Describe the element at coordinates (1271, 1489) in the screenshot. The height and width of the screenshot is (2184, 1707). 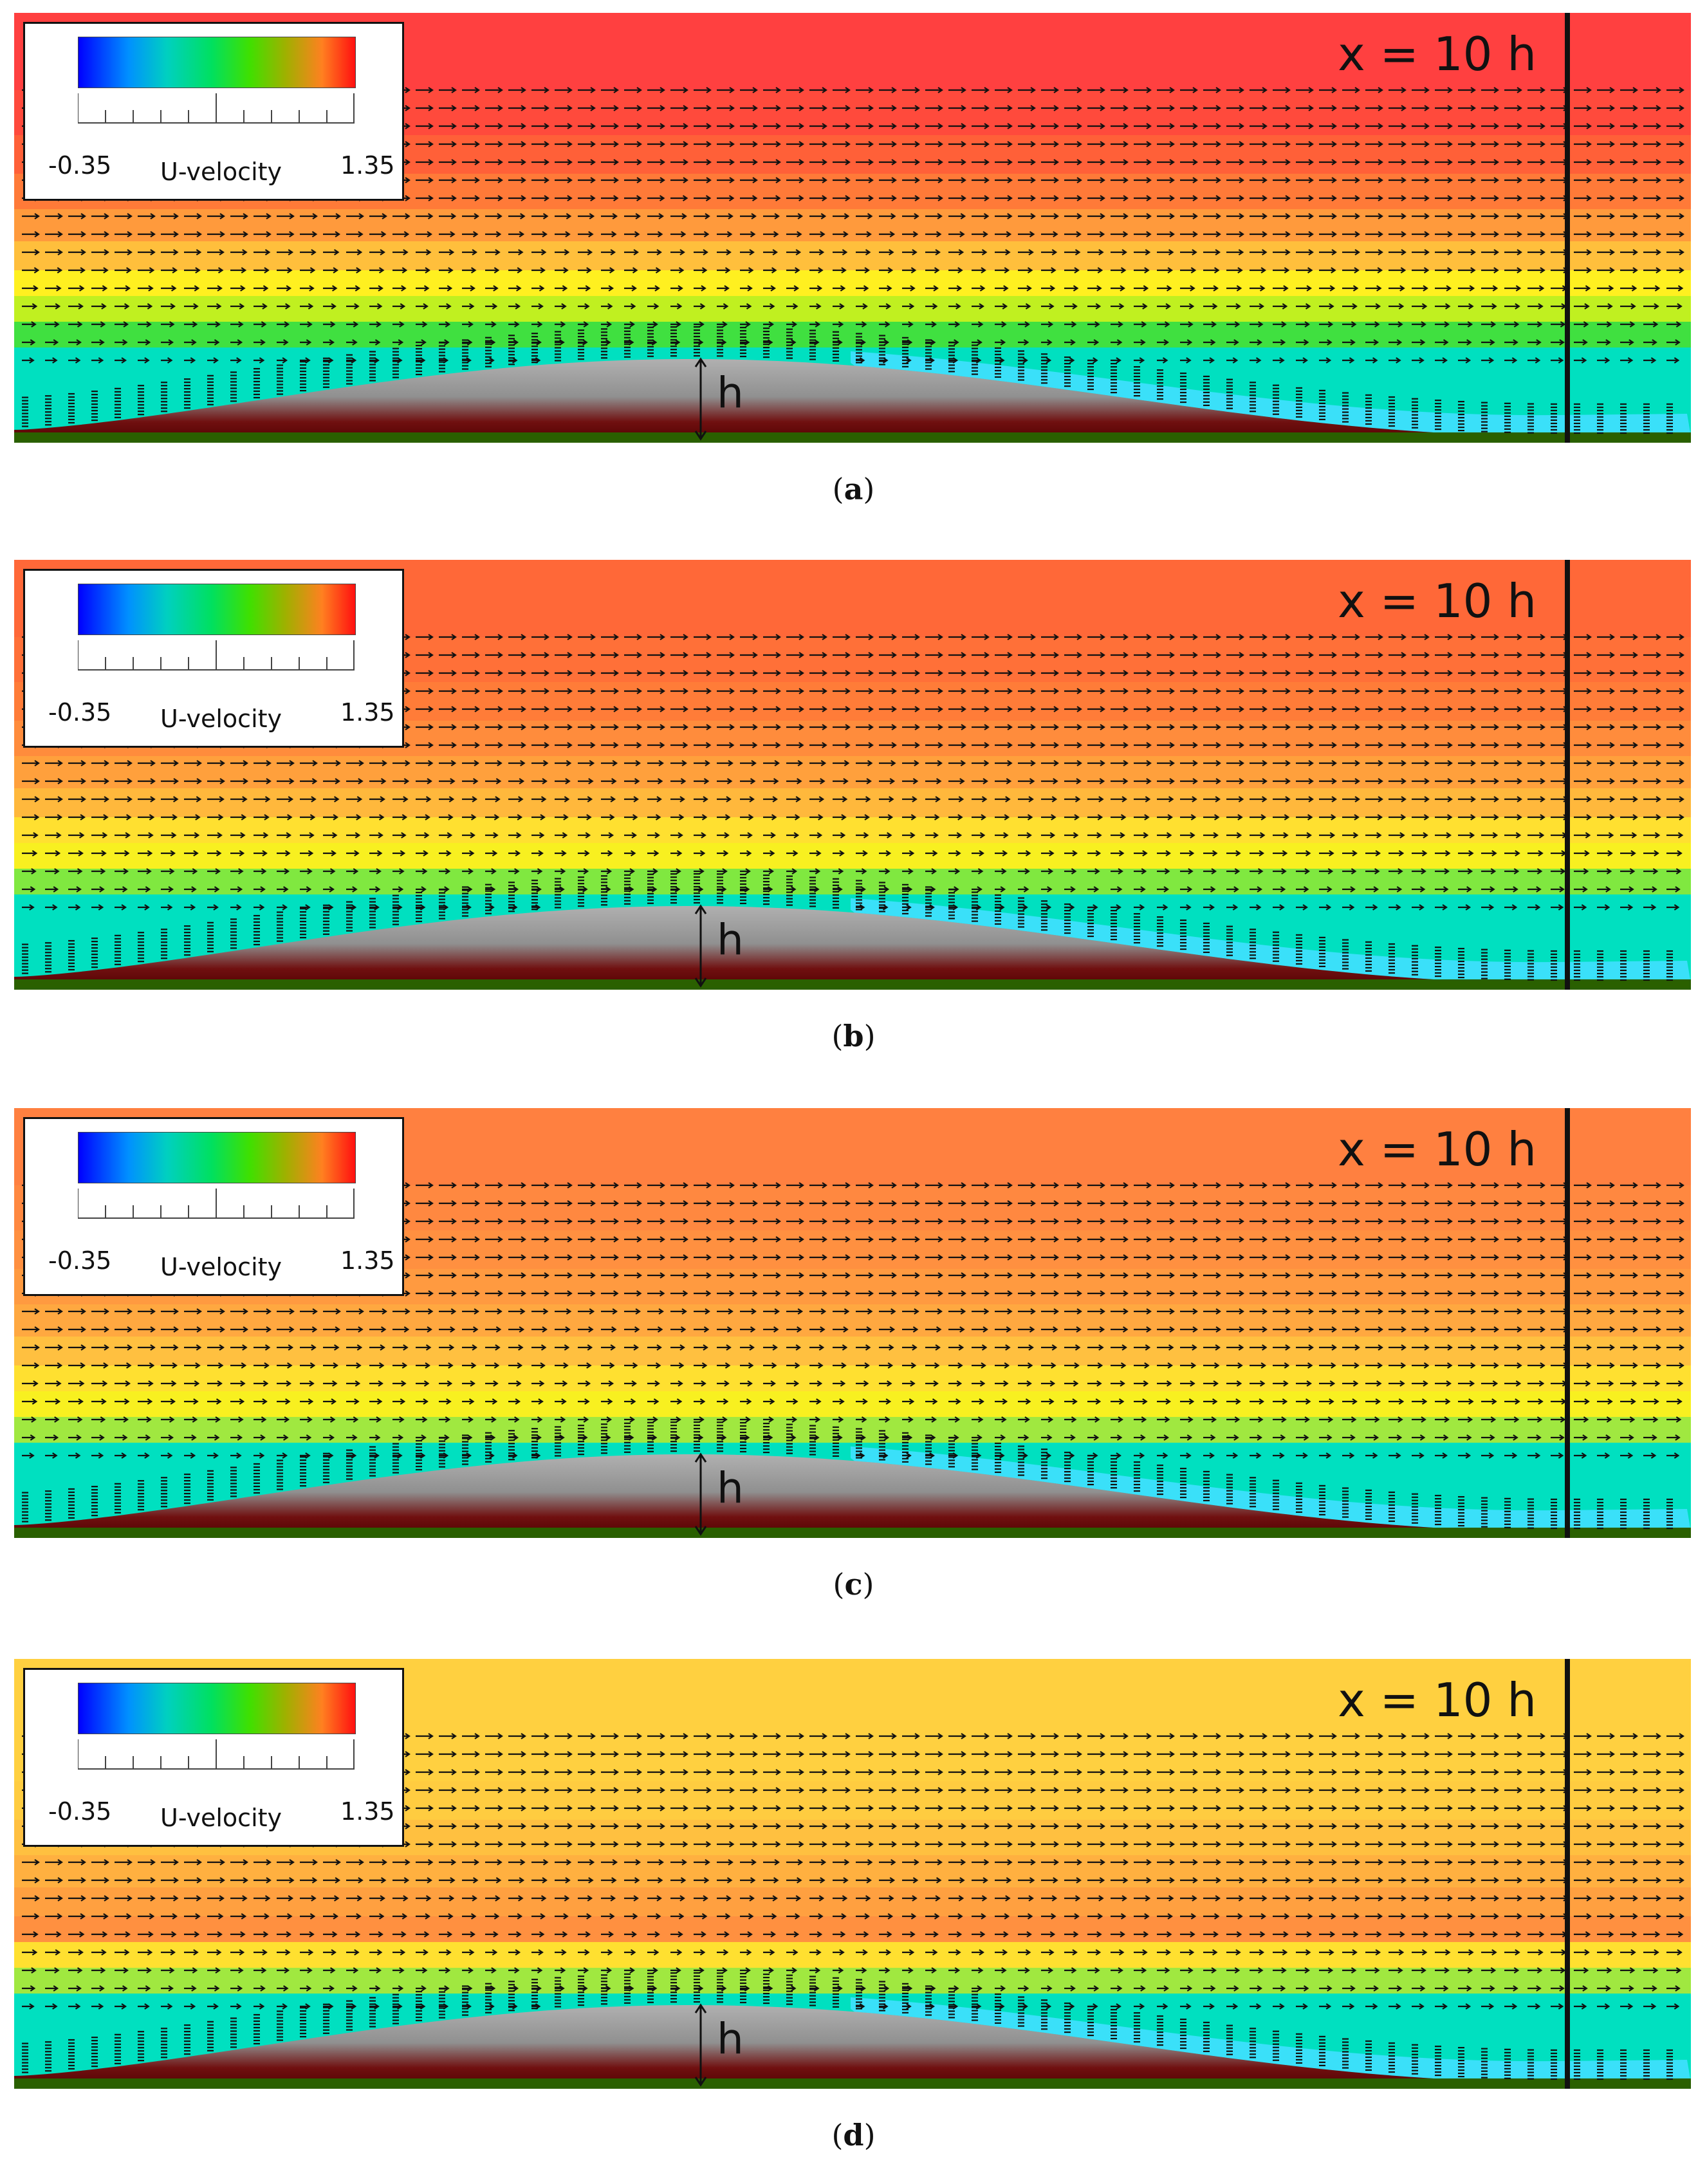
I see `wake-region` at that location.